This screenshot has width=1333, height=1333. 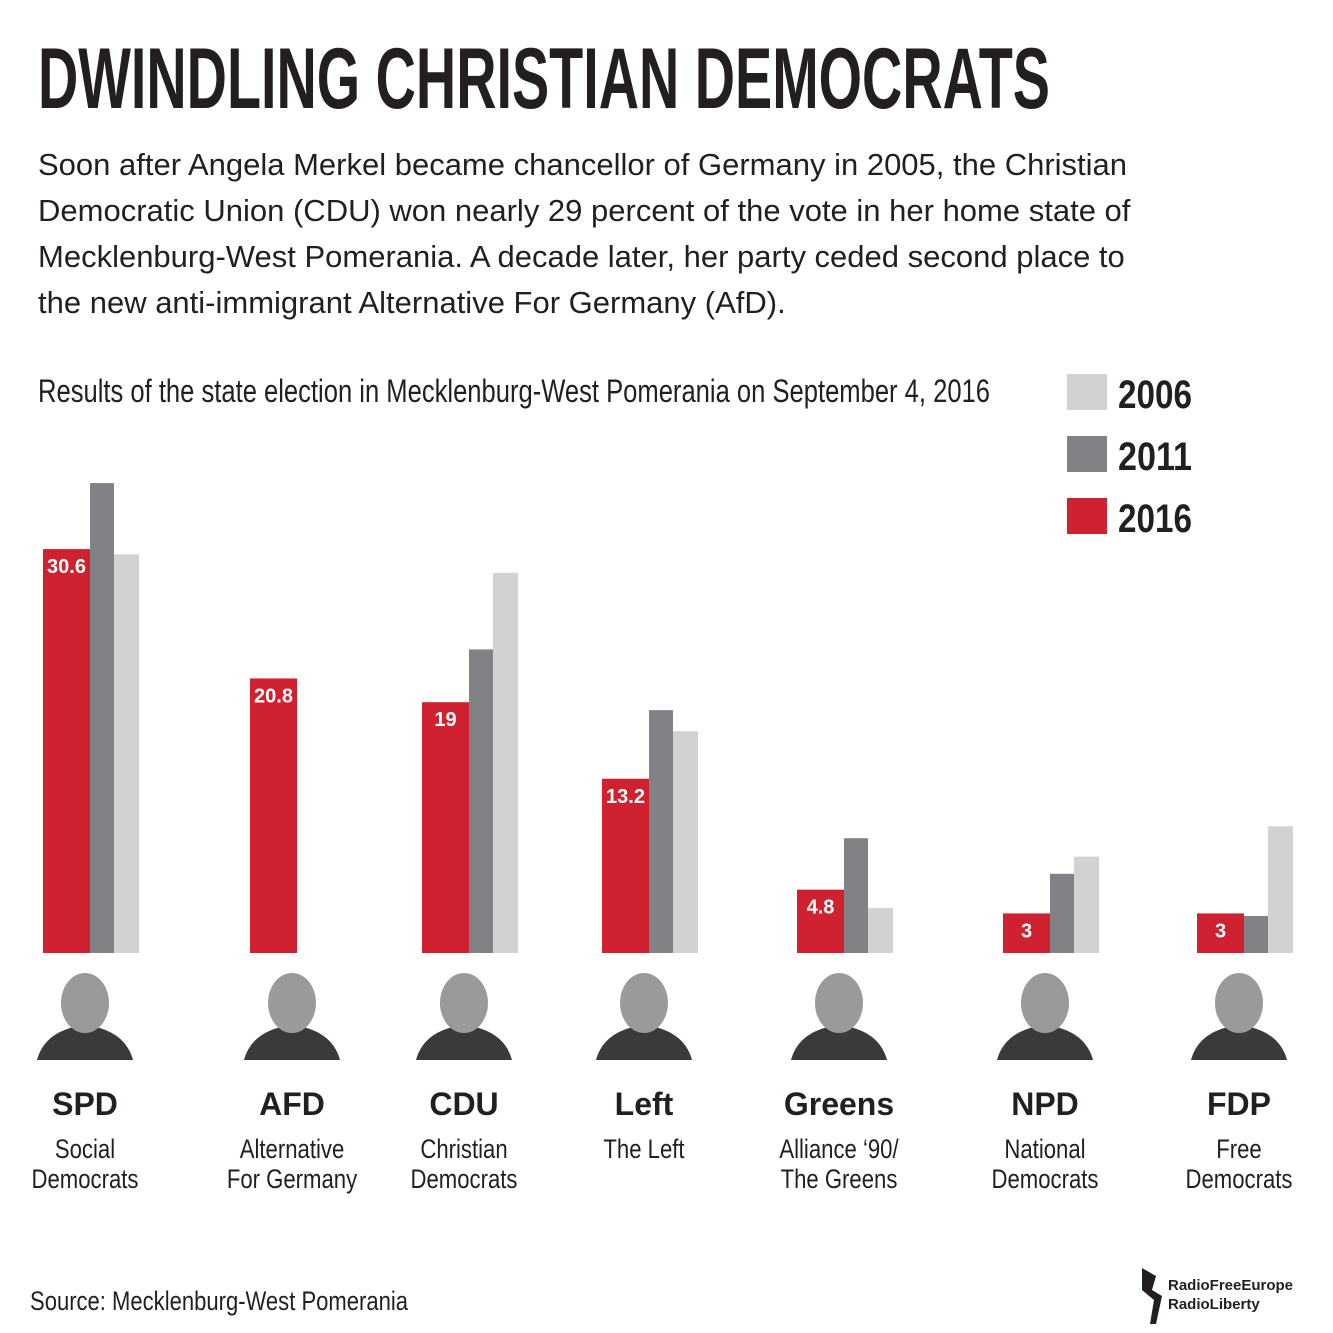 I want to click on category-description: The Left, so click(x=643, y=1150).